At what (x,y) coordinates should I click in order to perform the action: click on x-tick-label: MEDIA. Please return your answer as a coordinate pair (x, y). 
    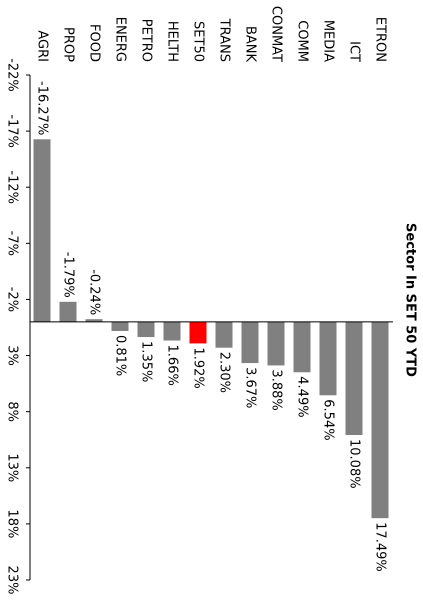
    Looking at the image, I should click on (328, 41).